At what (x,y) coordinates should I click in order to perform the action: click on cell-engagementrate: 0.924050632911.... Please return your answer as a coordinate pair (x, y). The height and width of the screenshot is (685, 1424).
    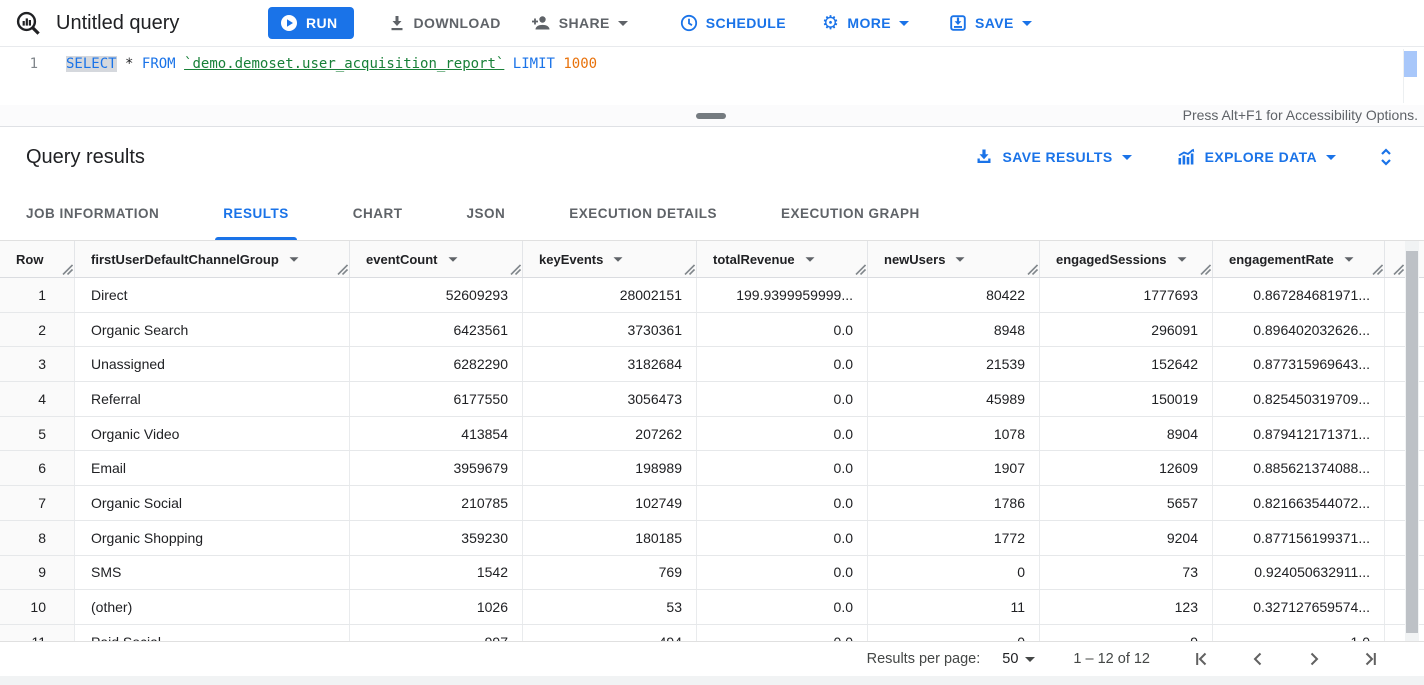
    Looking at the image, I should click on (1299, 572).